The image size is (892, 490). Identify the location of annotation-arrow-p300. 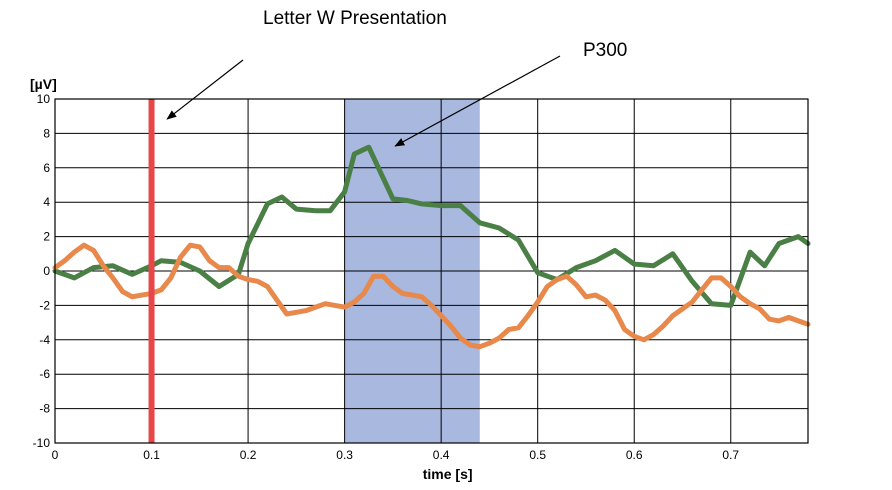
(477, 101).